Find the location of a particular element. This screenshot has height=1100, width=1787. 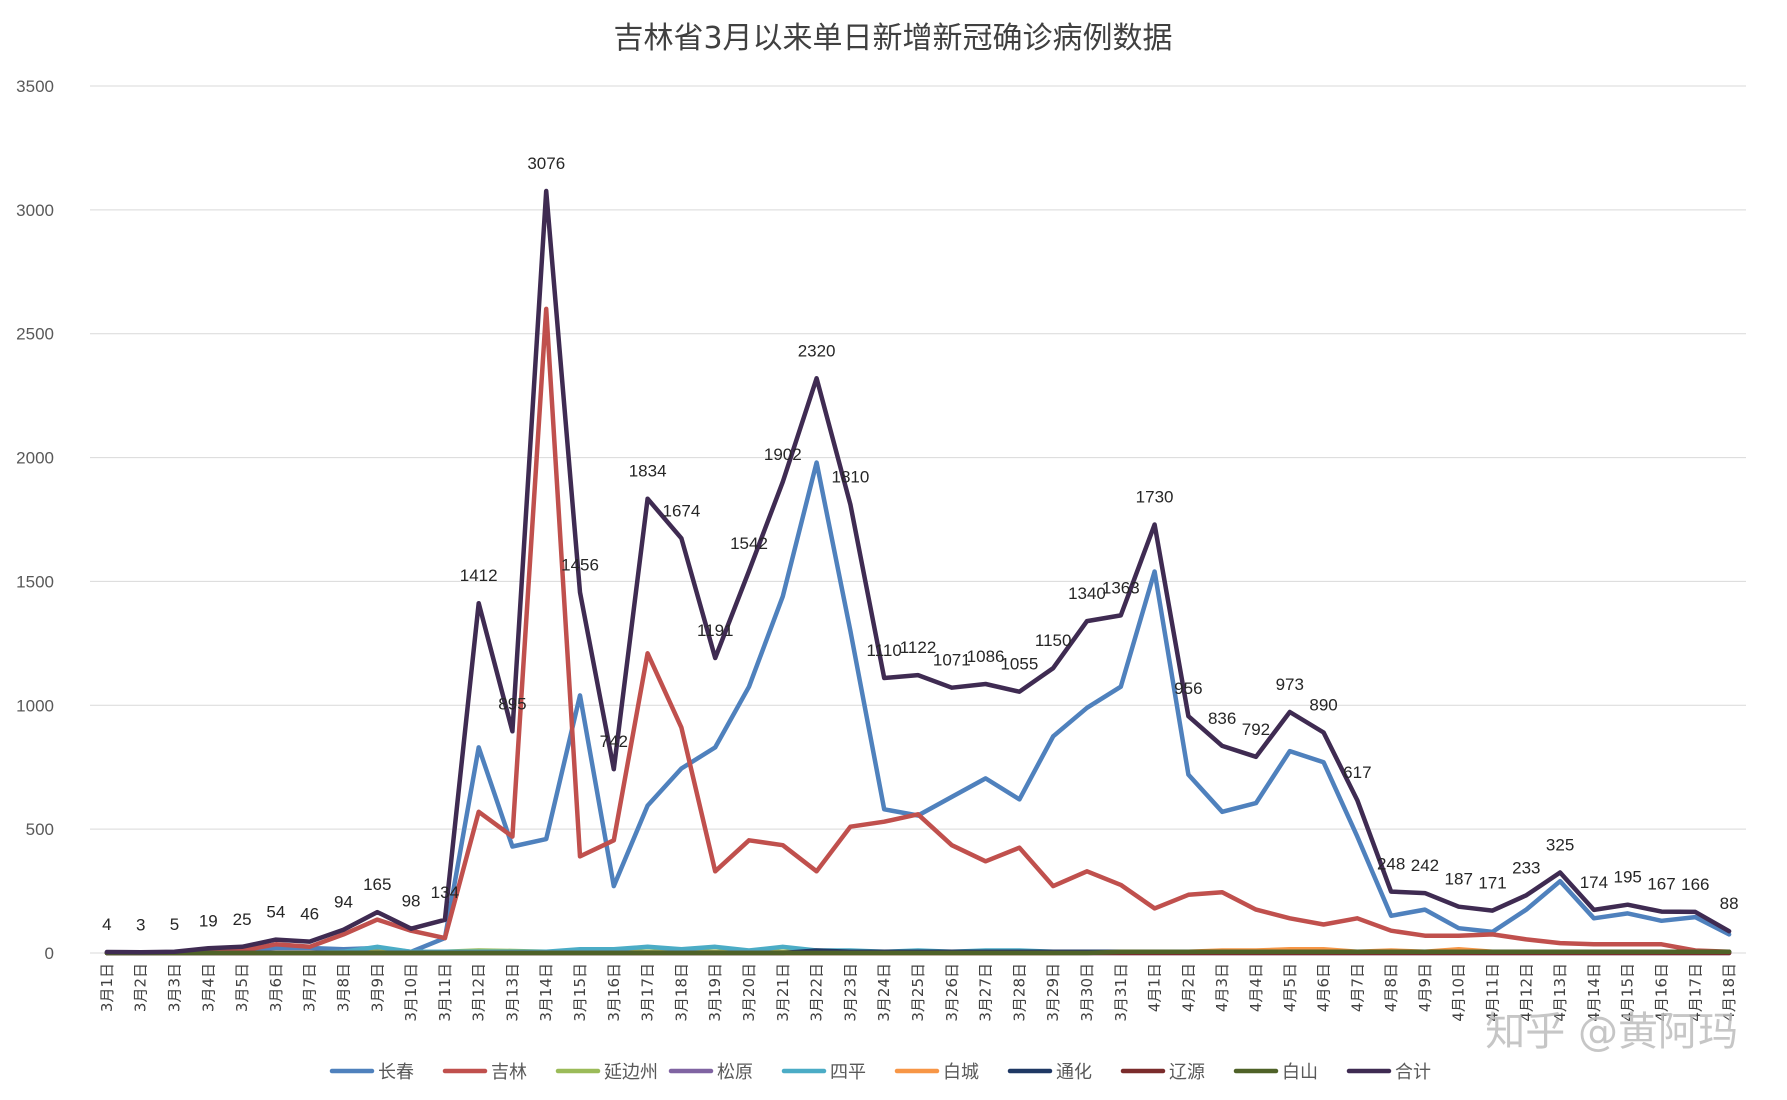

y-tick-label: 500 is located at coordinates (40, 829).